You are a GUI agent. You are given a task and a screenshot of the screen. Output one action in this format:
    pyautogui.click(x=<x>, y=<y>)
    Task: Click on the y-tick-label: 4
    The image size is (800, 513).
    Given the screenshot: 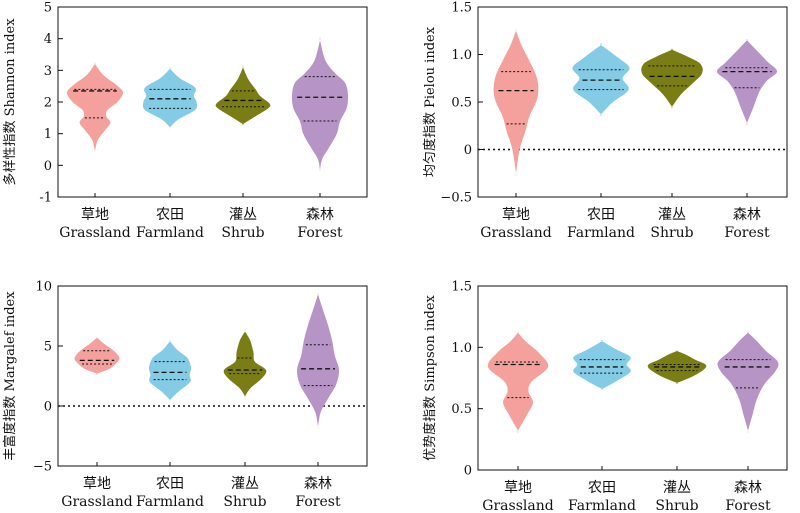 What is the action you would take?
    pyautogui.click(x=48, y=39)
    